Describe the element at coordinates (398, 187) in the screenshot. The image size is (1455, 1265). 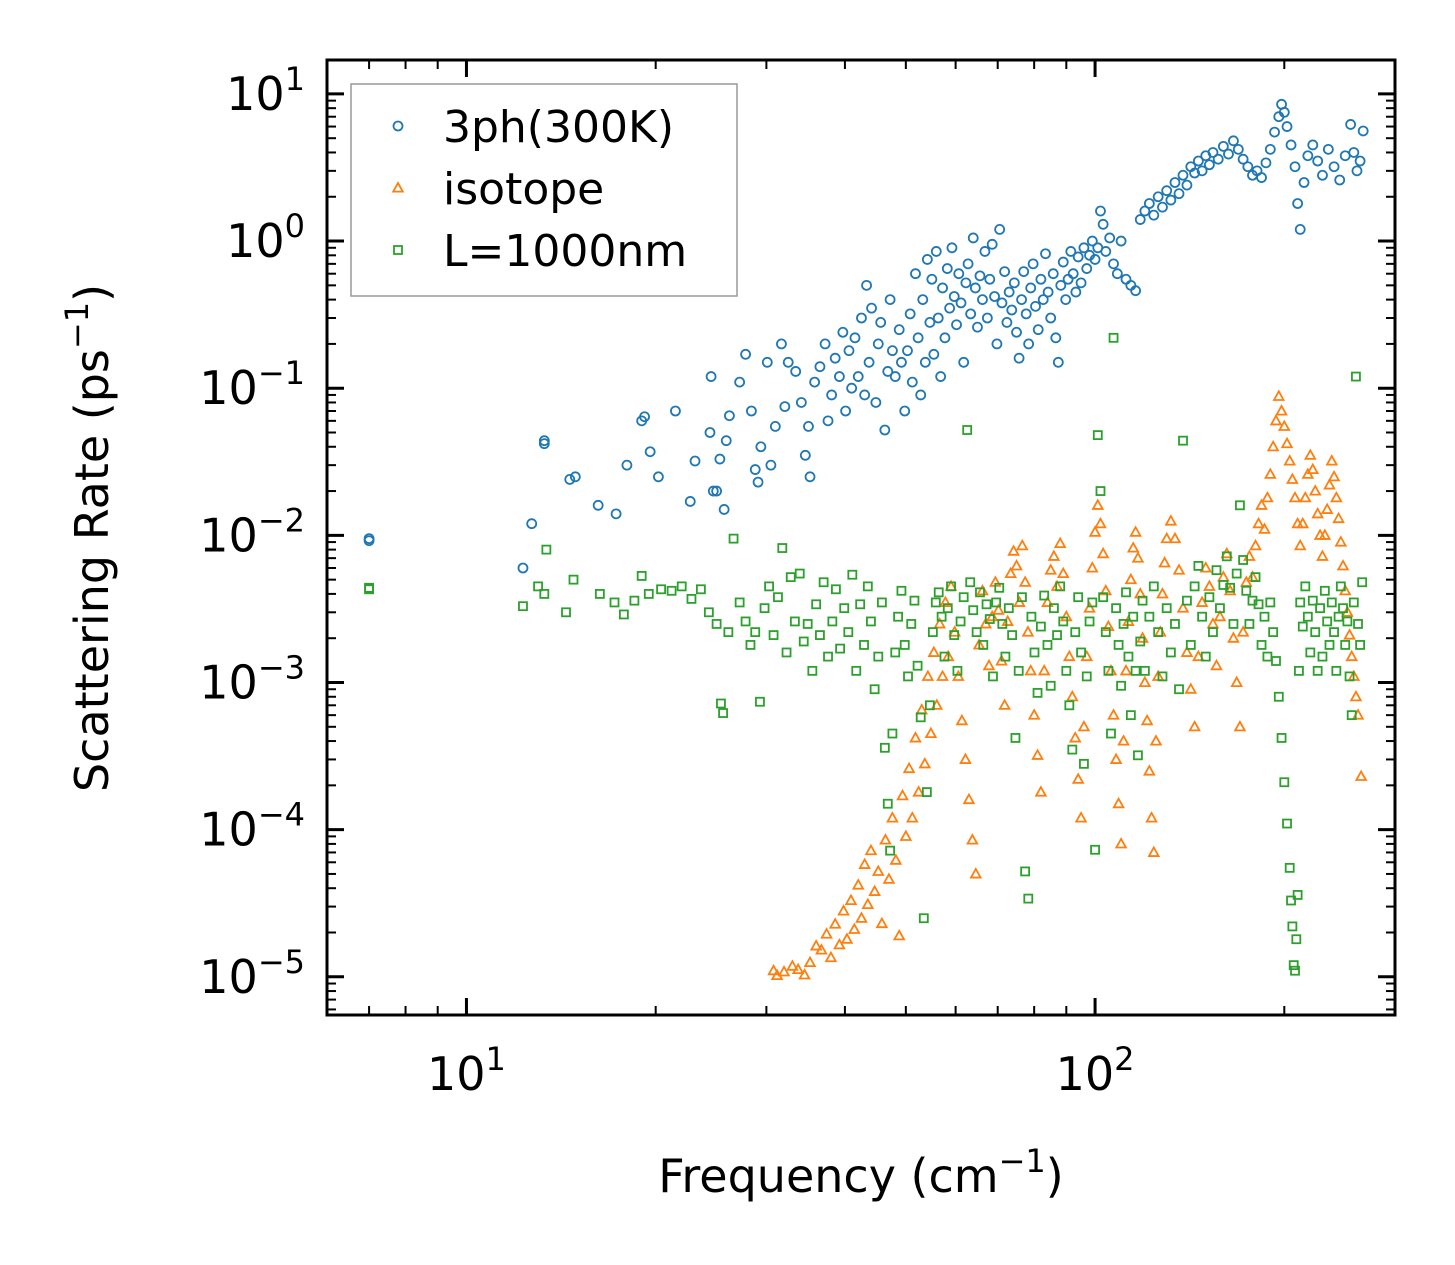
I see `legend-marker-icon` at that location.